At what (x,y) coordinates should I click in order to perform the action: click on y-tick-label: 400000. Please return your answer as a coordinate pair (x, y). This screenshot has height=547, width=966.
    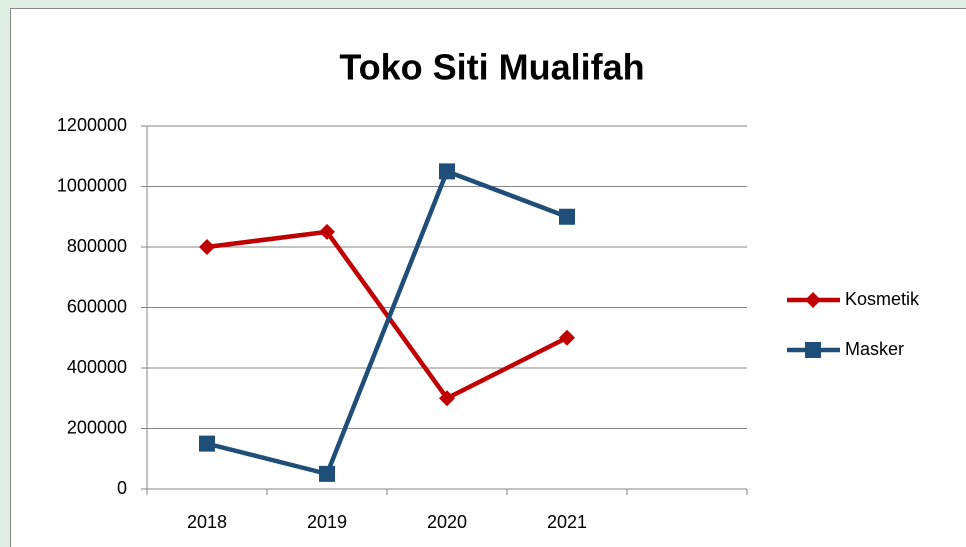
    Looking at the image, I should click on (97, 367).